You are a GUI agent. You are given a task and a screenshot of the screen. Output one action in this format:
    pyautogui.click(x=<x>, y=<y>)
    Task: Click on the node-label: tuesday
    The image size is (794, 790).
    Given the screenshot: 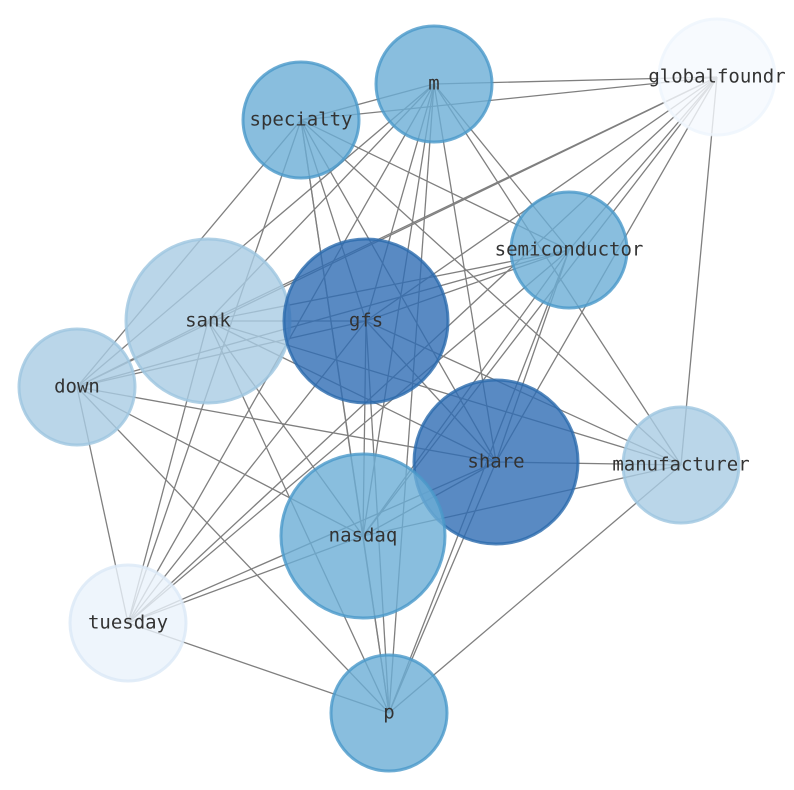 What is the action you would take?
    pyautogui.click(x=128, y=623)
    